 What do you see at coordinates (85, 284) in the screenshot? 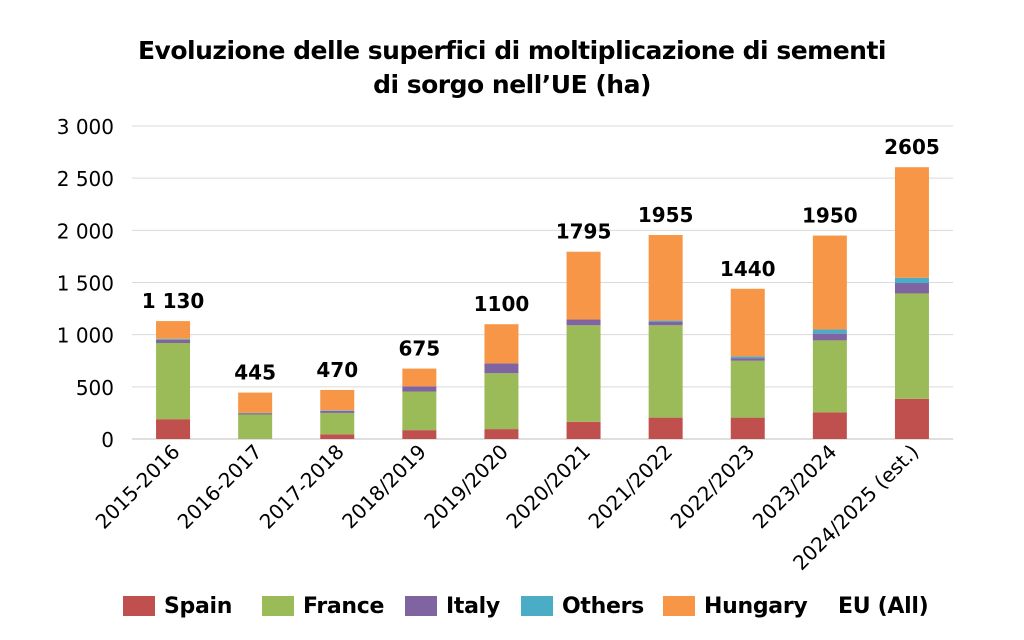
I see `y-tick-label: 1 500` at bounding box center [85, 284].